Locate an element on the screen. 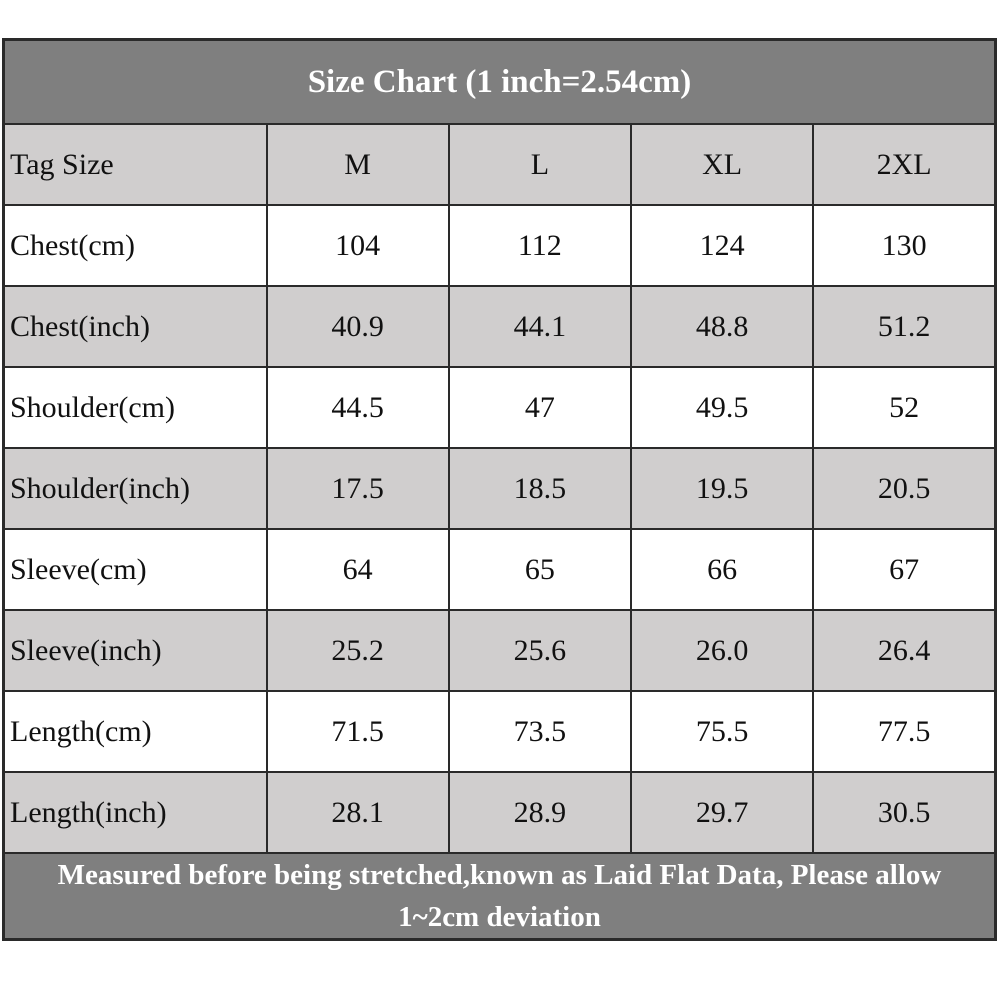 The width and height of the screenshot is (1001, 1001). cell: 19.5 is located at coordinates (722, 488).